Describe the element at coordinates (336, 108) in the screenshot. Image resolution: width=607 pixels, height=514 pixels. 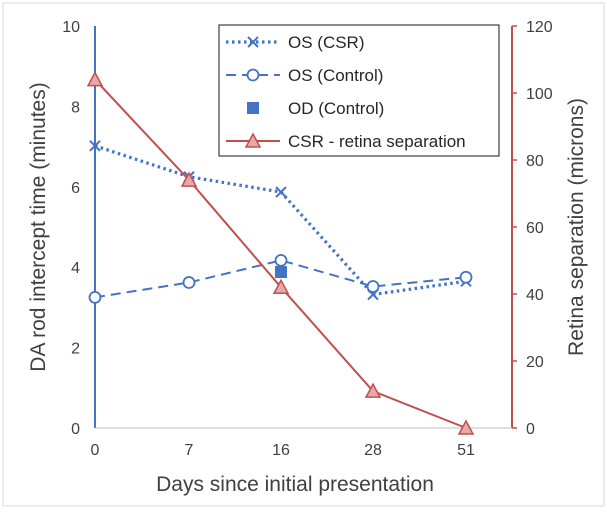
I see `legend-label: OD (Control)` at that location.